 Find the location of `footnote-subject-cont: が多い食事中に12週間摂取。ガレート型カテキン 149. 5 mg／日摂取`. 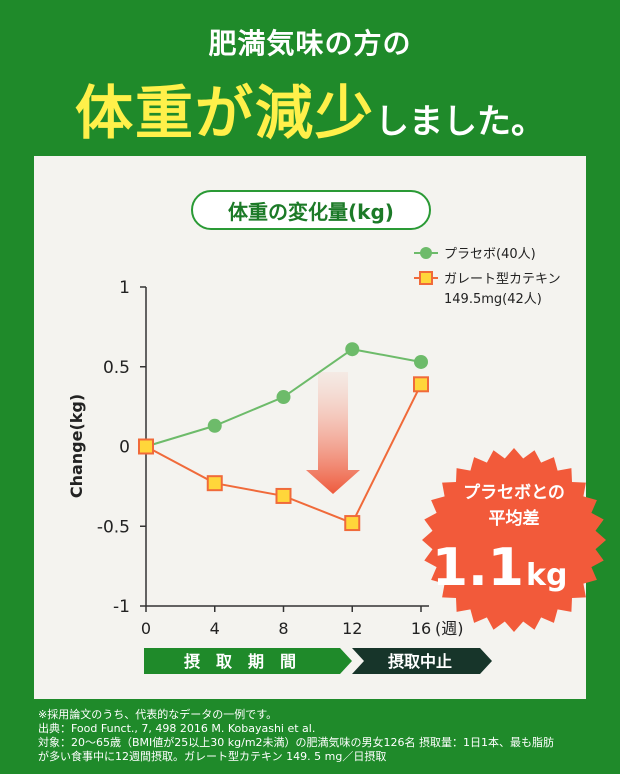

footnote-subject-cont: が多い食事中に12週間摂取。ガレート型カテキン 149. 5 mg／日摂取 is located at coordinates (212, 756).